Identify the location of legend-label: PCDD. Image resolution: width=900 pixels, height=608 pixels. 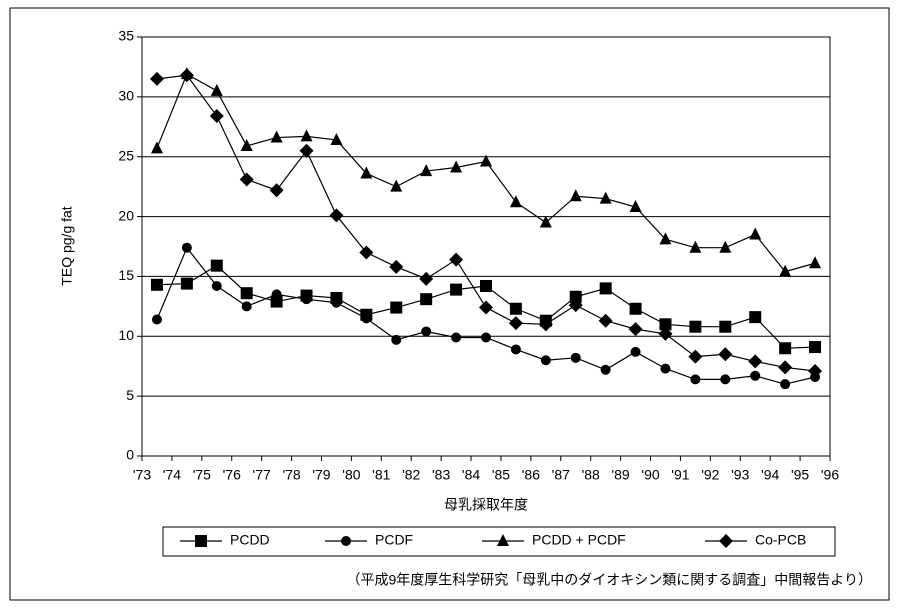
(250, 540).